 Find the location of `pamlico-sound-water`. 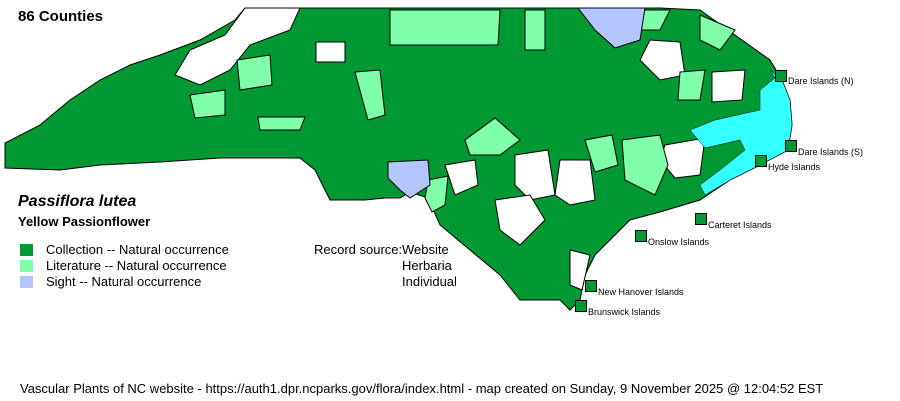

pamlico-sound-water is located at coordinates (741, 132).